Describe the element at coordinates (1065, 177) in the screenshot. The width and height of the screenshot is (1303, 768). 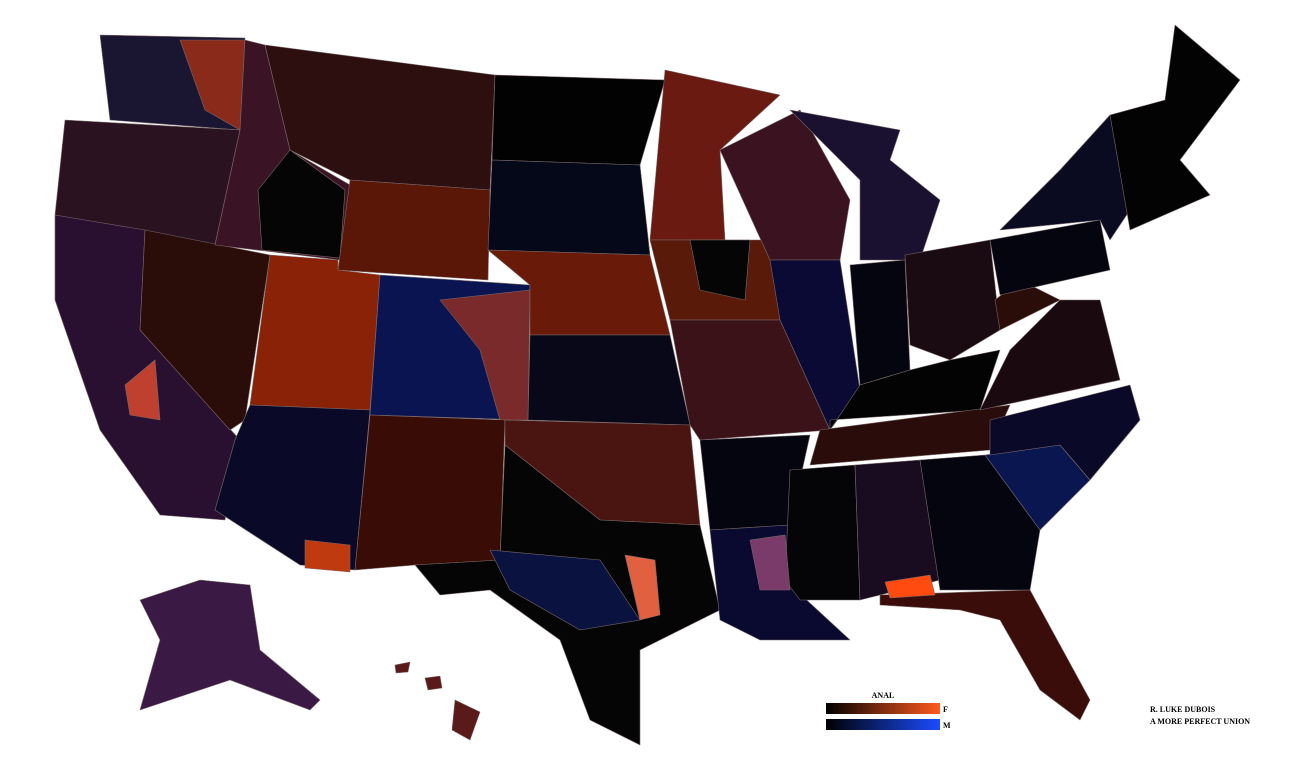
I see `new-york` at that location.